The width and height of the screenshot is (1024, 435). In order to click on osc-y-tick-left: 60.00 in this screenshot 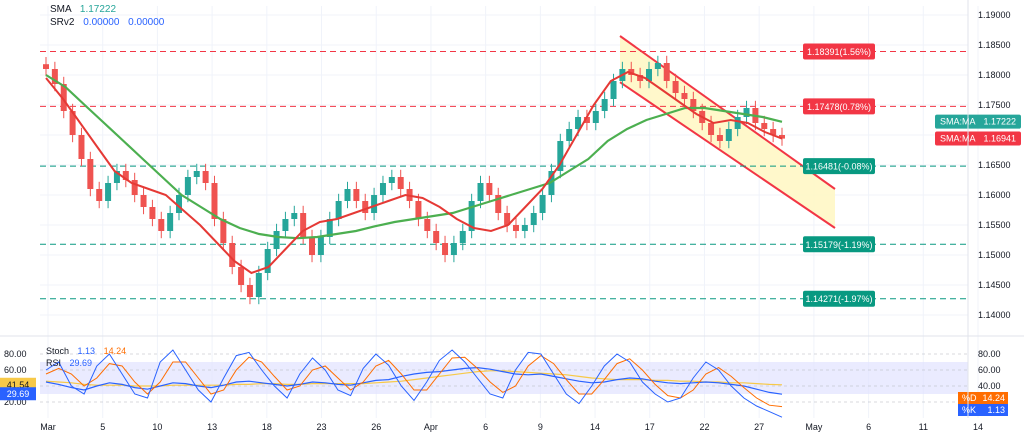, I will do `click(15, 370)`.